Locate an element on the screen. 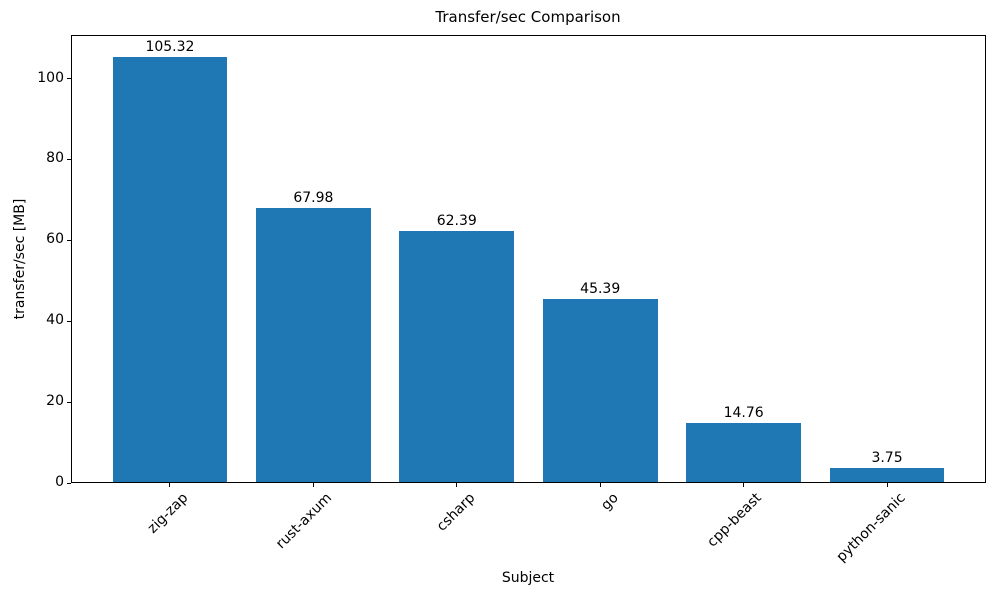  bar-value-label: 67.98 is located at coordinates (313, 198).